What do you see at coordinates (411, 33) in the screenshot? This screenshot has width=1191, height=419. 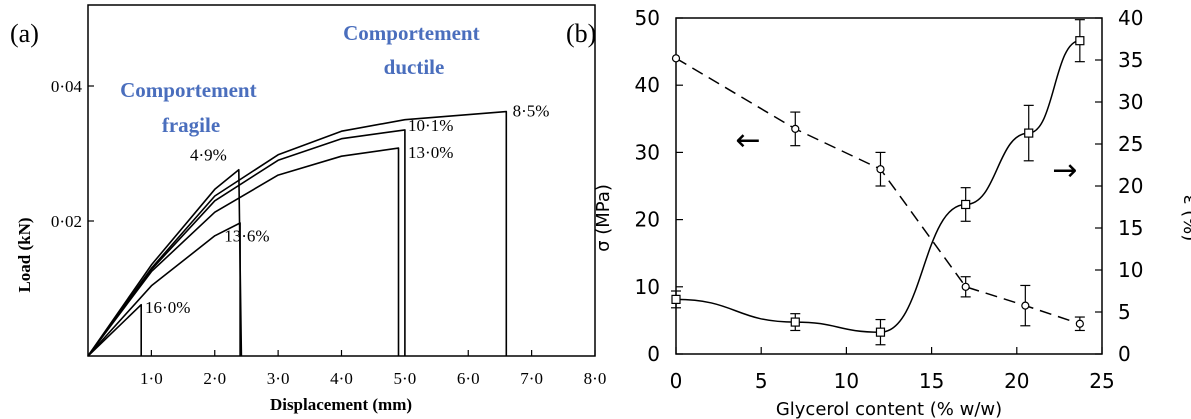 I see `annotation-ductile-line1: Comportement` at bounding box center [411, 33].